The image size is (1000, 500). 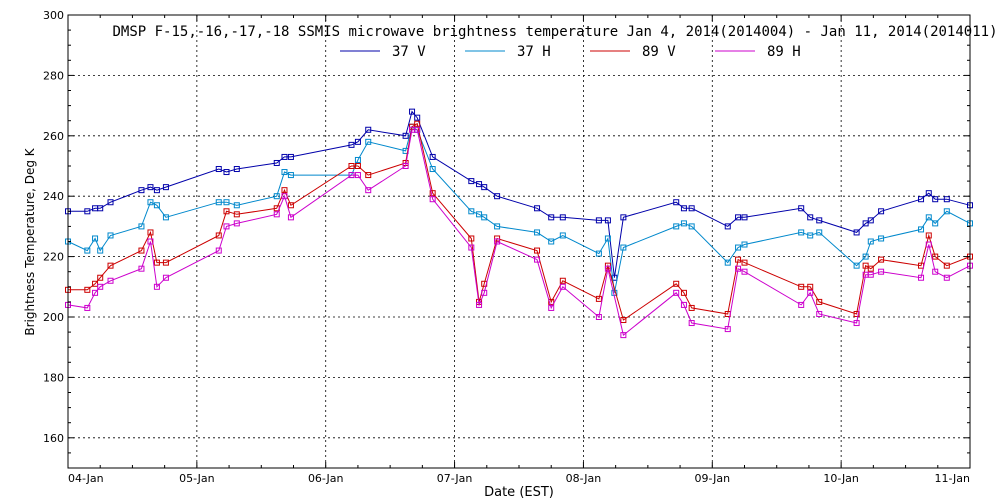 I want to click on legend: 37 V 37 H 89 V 89 H, so click(x=570, y=52).